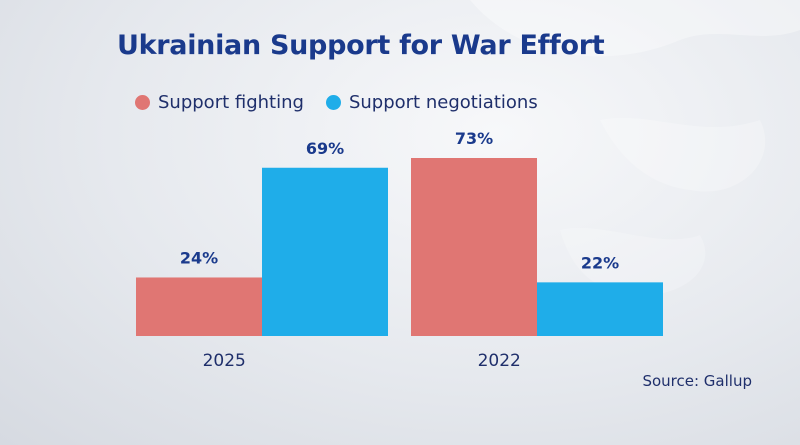  I want to click on bar-fighting-2022, so click(474, 247).